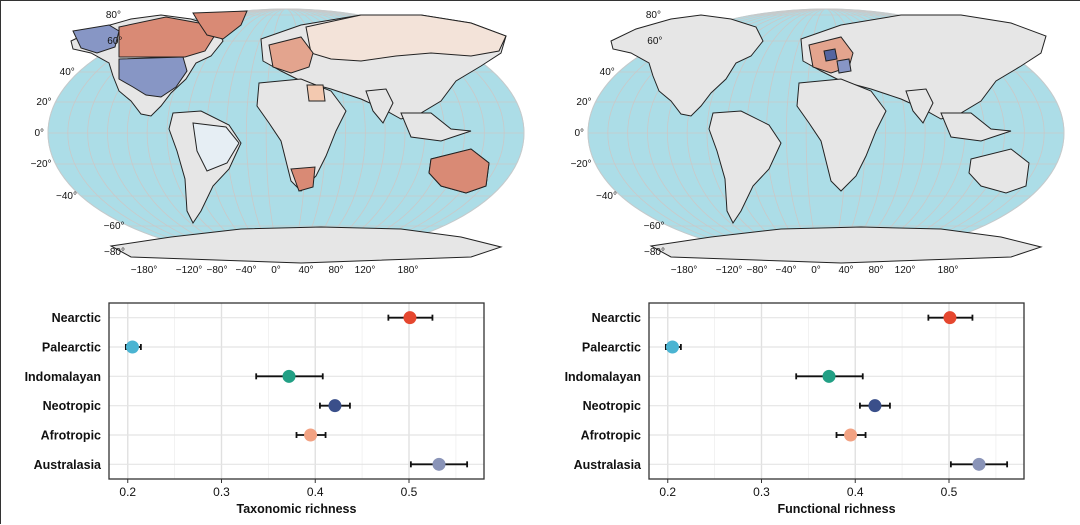 The image size is (1080, 525). Describe the element at coordinates (745, 167) in the screenshot. I see `landmass-south-america` at that location.